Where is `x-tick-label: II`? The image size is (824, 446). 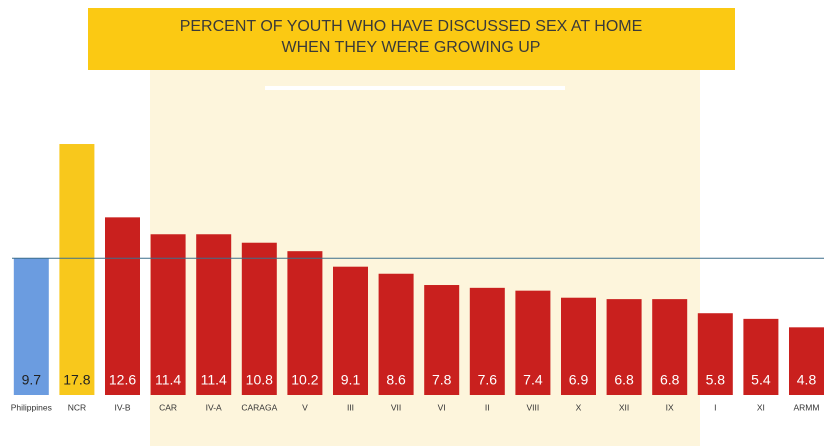
x-tick-label: II is located at coordinates (487, 407).